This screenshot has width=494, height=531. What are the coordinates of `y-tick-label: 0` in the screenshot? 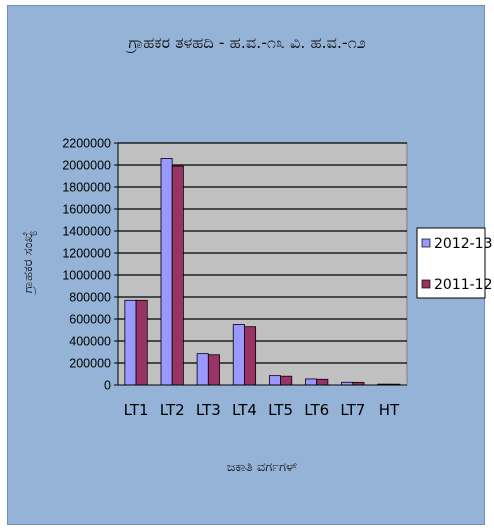 It's located at (107, 386).